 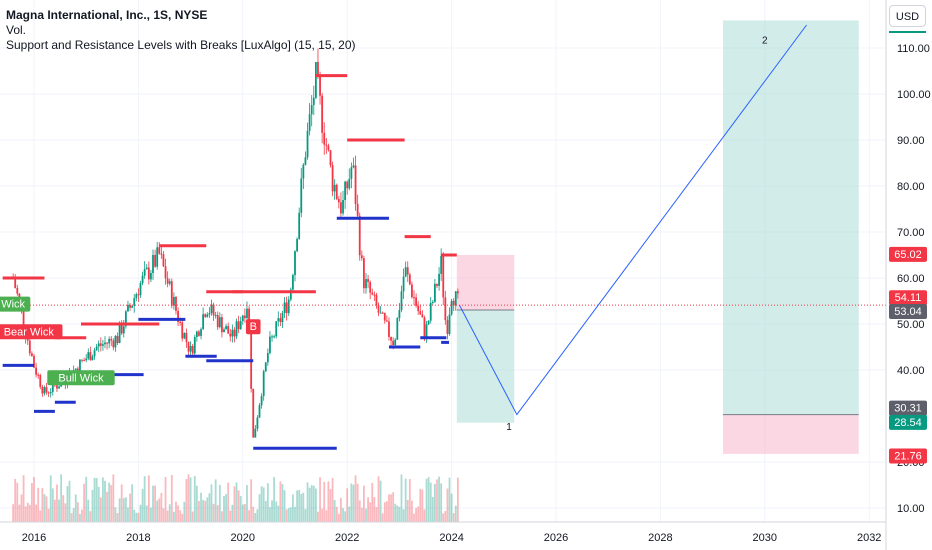 What do you see at coordinates (16, 30) in the screenshot?
I see `volume-legend: Vol.` at bounding box center [16, 30].